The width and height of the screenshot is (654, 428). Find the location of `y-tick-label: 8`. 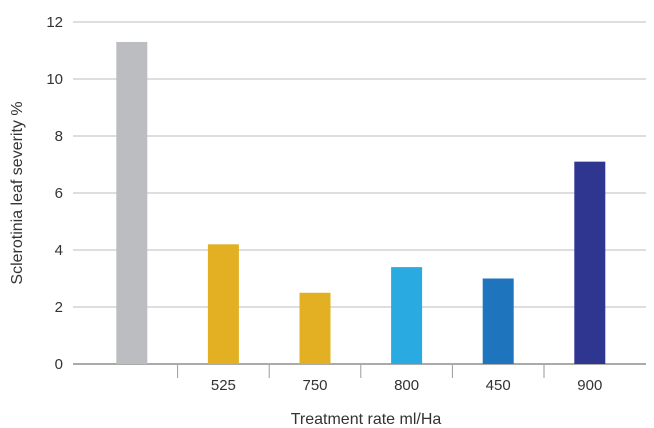

y-tick-label: 8 is located at coordinates (59, 136).